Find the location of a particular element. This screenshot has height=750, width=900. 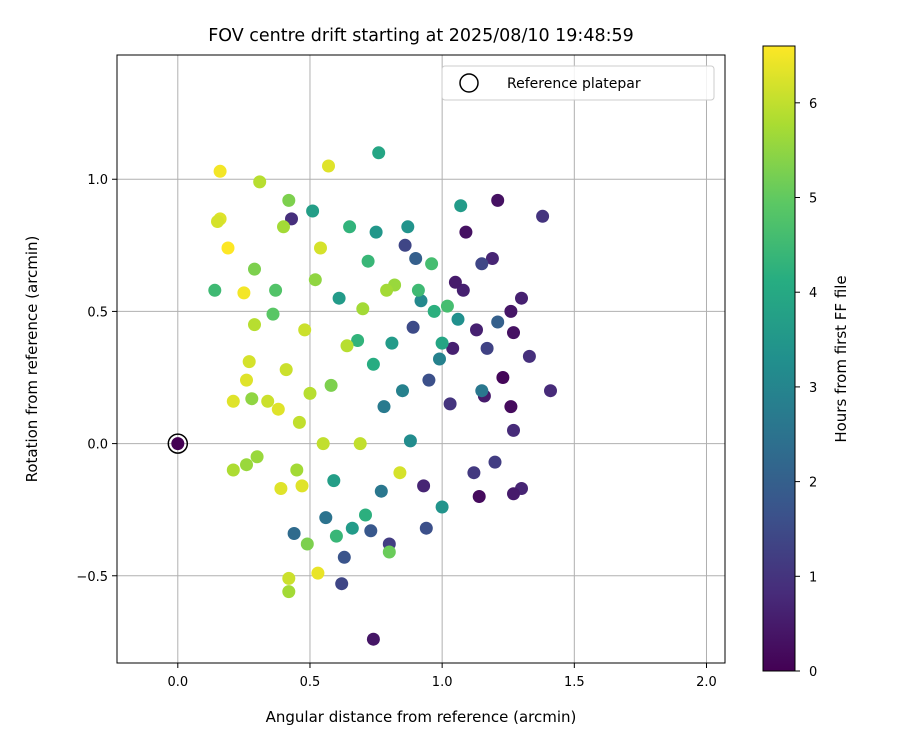

legend-reference-marker is located at coordinates (469, 83).